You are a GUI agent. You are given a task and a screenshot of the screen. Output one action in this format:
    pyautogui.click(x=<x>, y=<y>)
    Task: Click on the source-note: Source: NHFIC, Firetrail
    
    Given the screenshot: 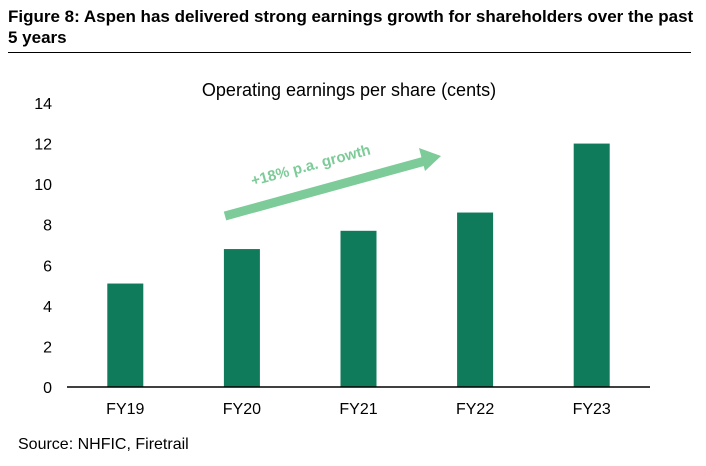 What is the action you would take?
    pyautogui.click(x=103, y=444)
    